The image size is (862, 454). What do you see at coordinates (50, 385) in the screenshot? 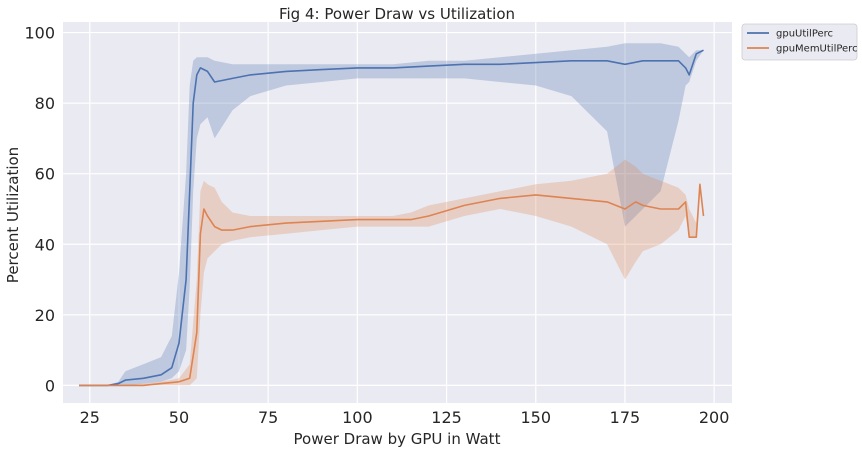
I see `y-tick-label: 0` at bounding box center [50, 385].